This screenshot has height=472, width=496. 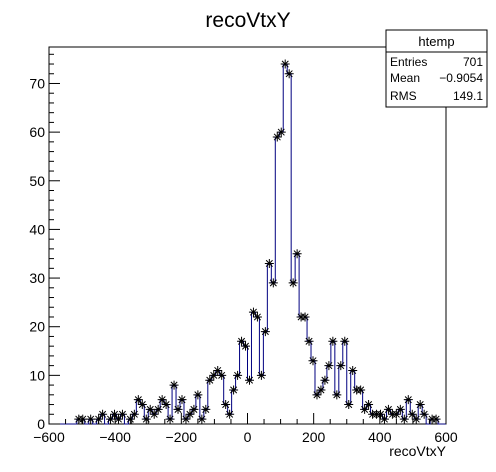 I want to click on stats-rms-value: 149.1, so click(x=468, y=96).